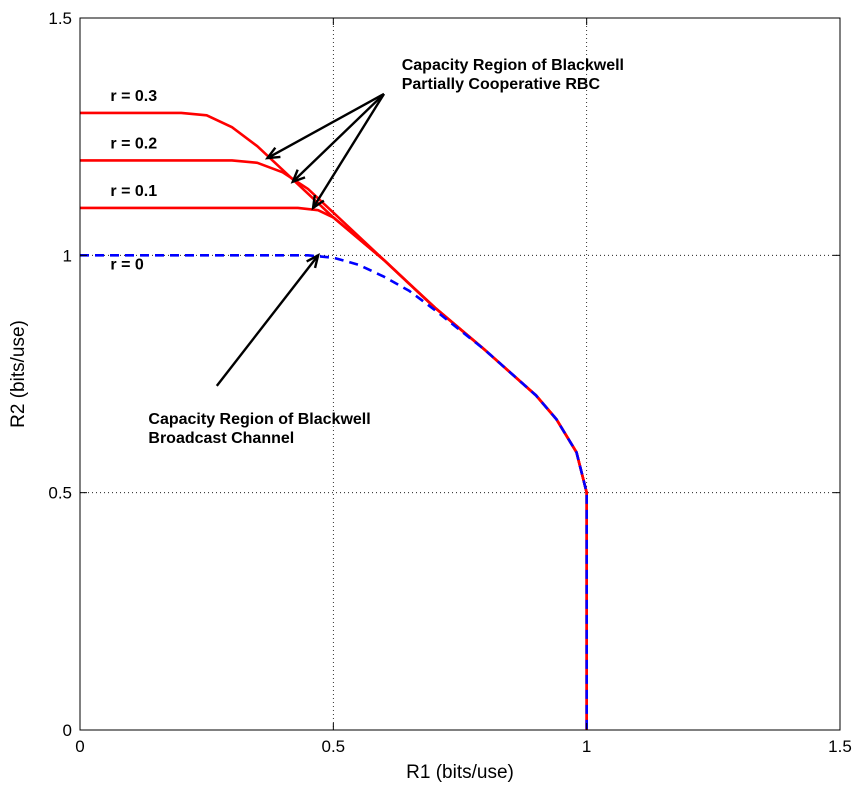  I want to click on x-tick-label: 0, so click(79, 746).